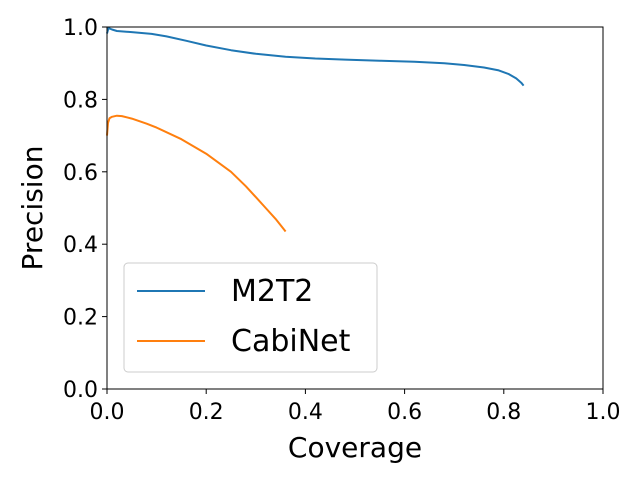 The width and height of the screenshot is (640, 480). I want to click on x-tick-label: 0.8, so click(503, 412).